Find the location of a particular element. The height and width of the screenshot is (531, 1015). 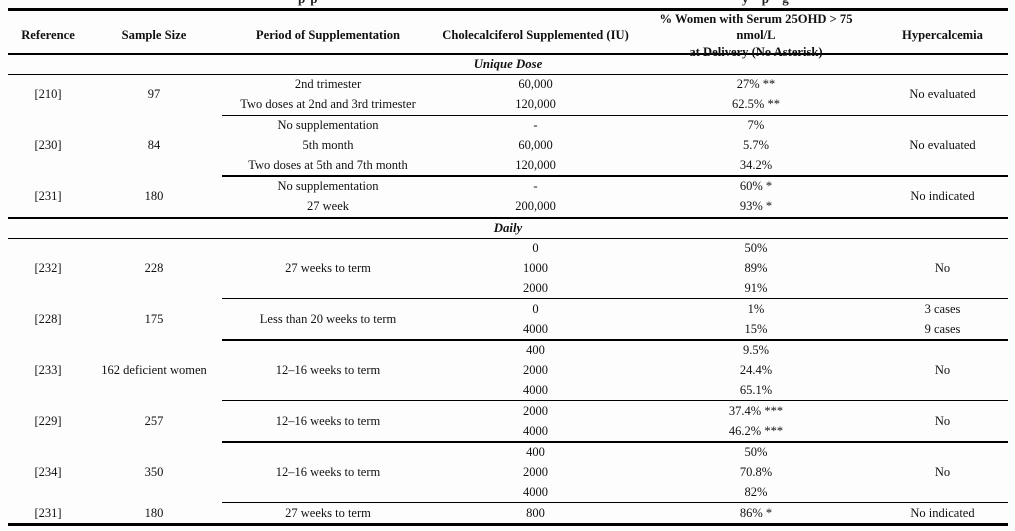

column-header-sample-size: Sample Size is located at coordinates (154, 35).